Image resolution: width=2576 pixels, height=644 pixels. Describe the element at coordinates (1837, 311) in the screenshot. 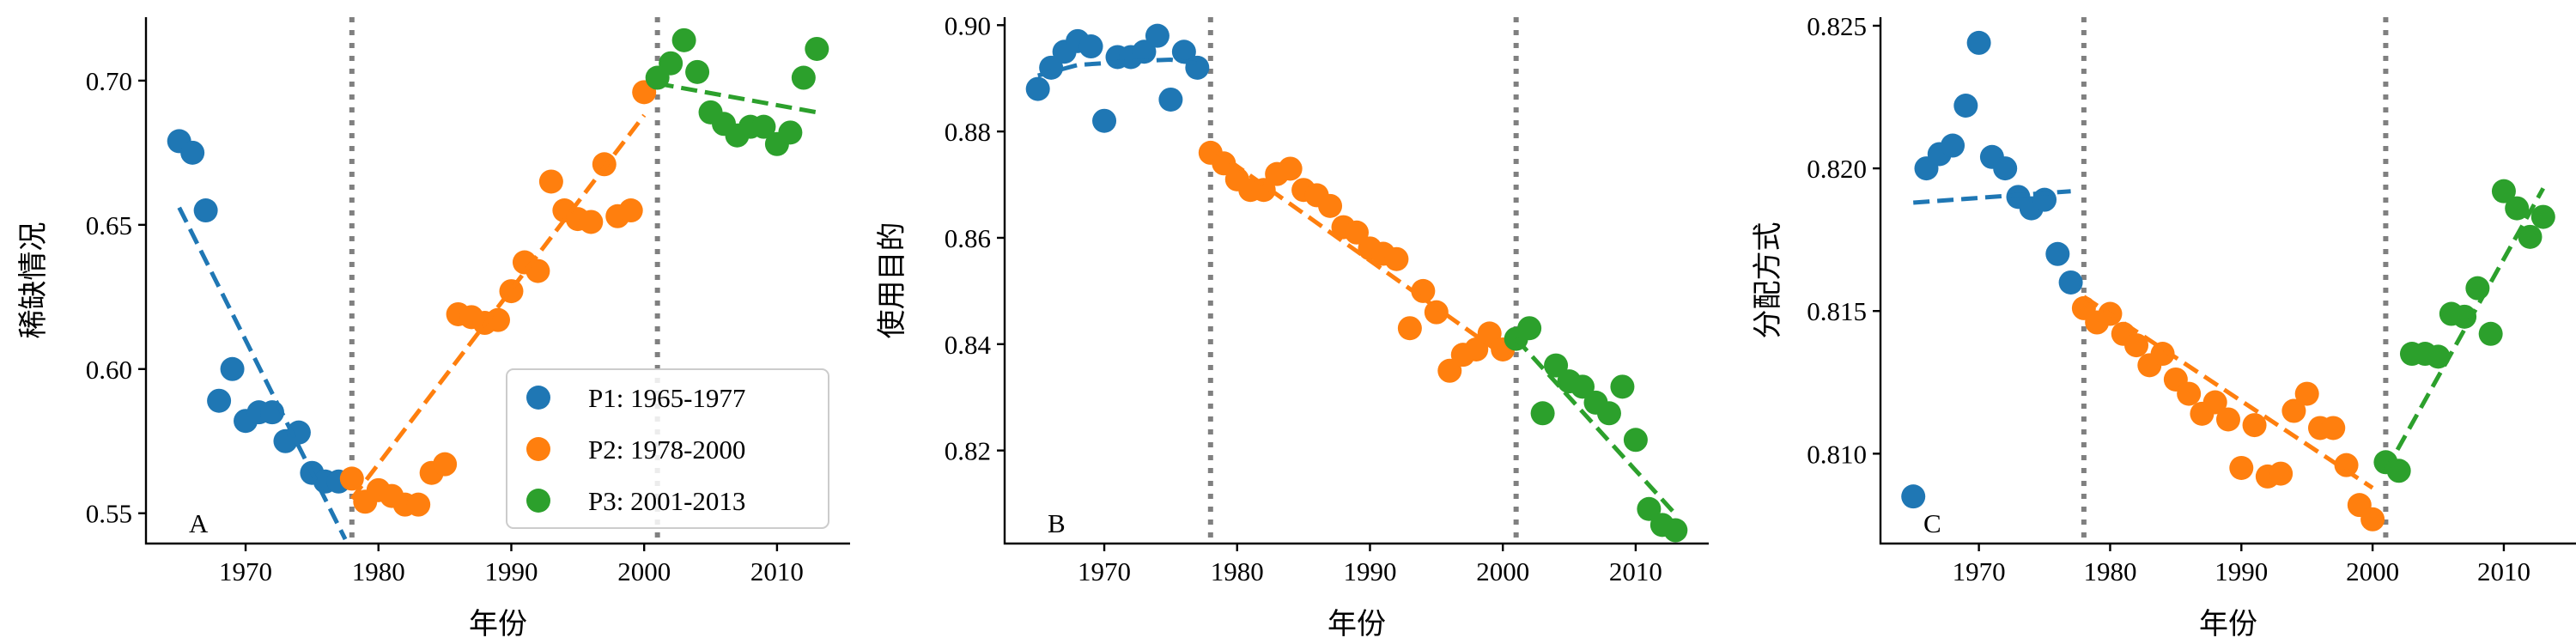

I see `y-tick-label: 0.815` at that location.